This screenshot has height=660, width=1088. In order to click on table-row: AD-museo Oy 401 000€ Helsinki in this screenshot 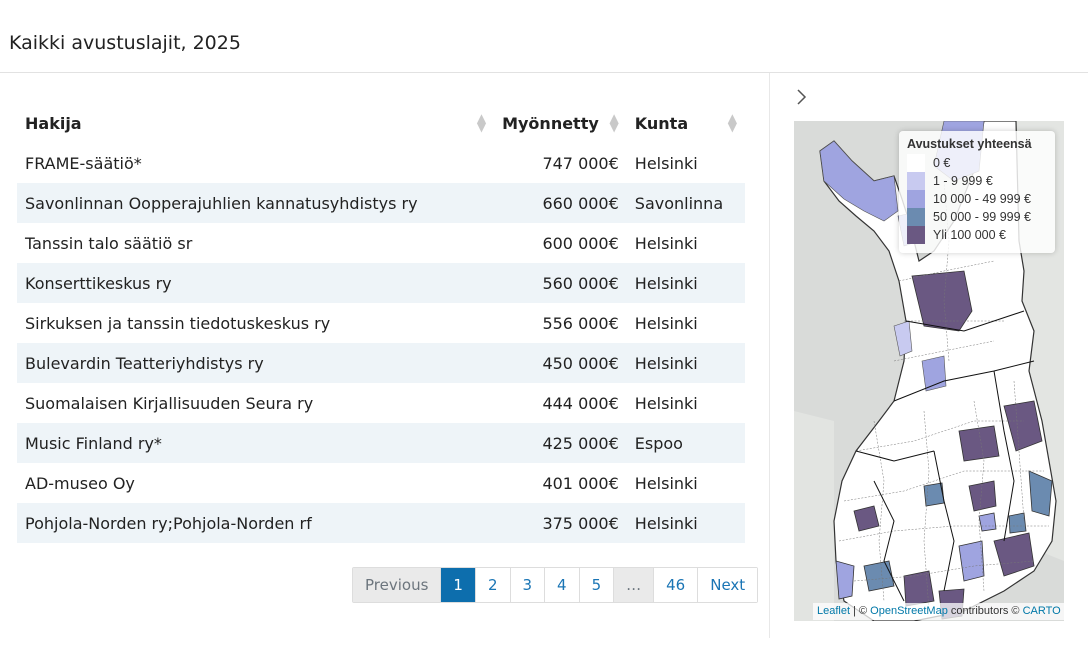, I will do `click(381, 483)`.